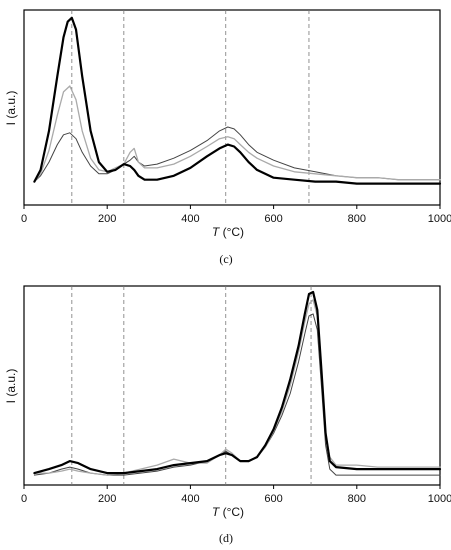 The height and width of the screenshot is (550, 451). I want to click on panel-c-x-axis-label: T (°C), so click(228, 232).